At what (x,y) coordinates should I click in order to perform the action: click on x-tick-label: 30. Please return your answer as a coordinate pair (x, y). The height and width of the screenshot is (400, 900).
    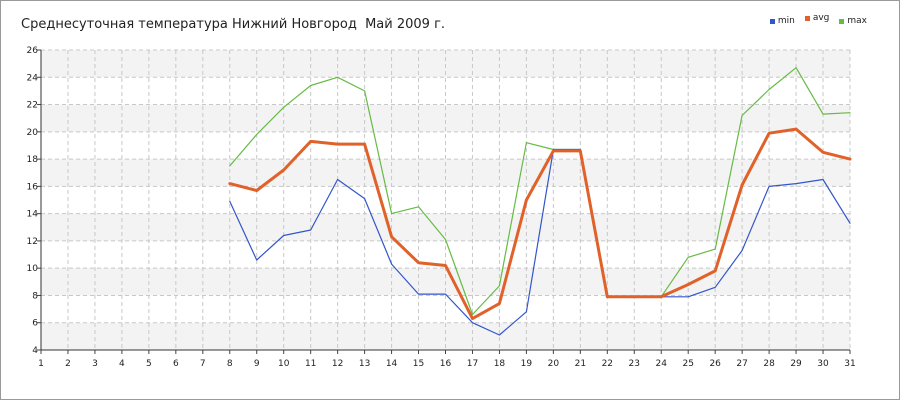
    Looking at the image, I should click on (823, 364).